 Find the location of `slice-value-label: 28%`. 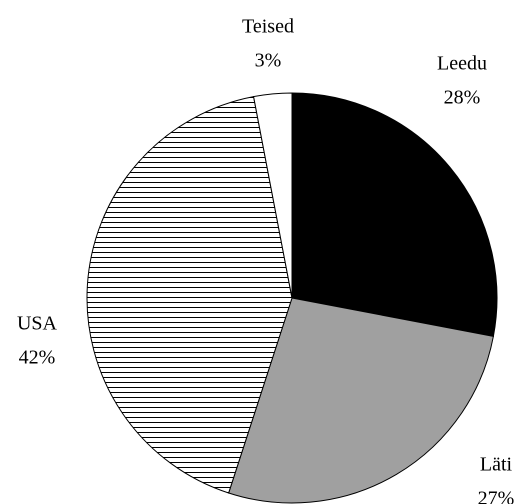

slice-value-label: 28% is located at coordinates (462, 98).